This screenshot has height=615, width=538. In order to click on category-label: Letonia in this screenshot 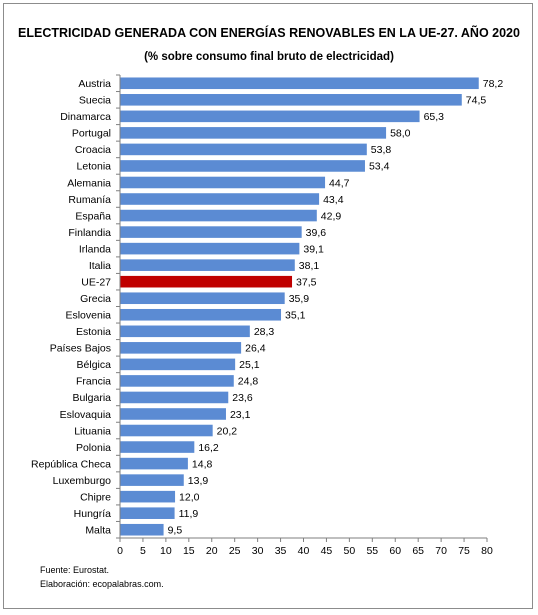, I will do `click(94, 167)`.